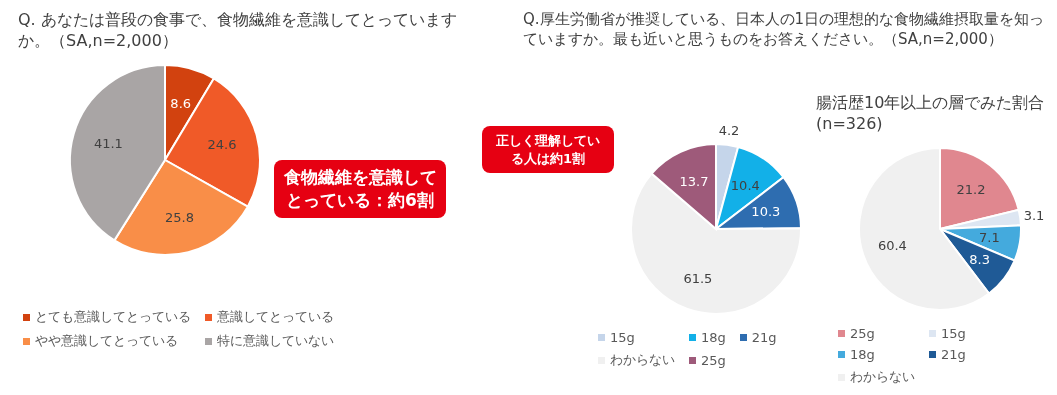 The width and height of the screenshot is (1057, 395). I want to click on text: 食物繊維を意識してとっている：約6割, so click(360, 189).